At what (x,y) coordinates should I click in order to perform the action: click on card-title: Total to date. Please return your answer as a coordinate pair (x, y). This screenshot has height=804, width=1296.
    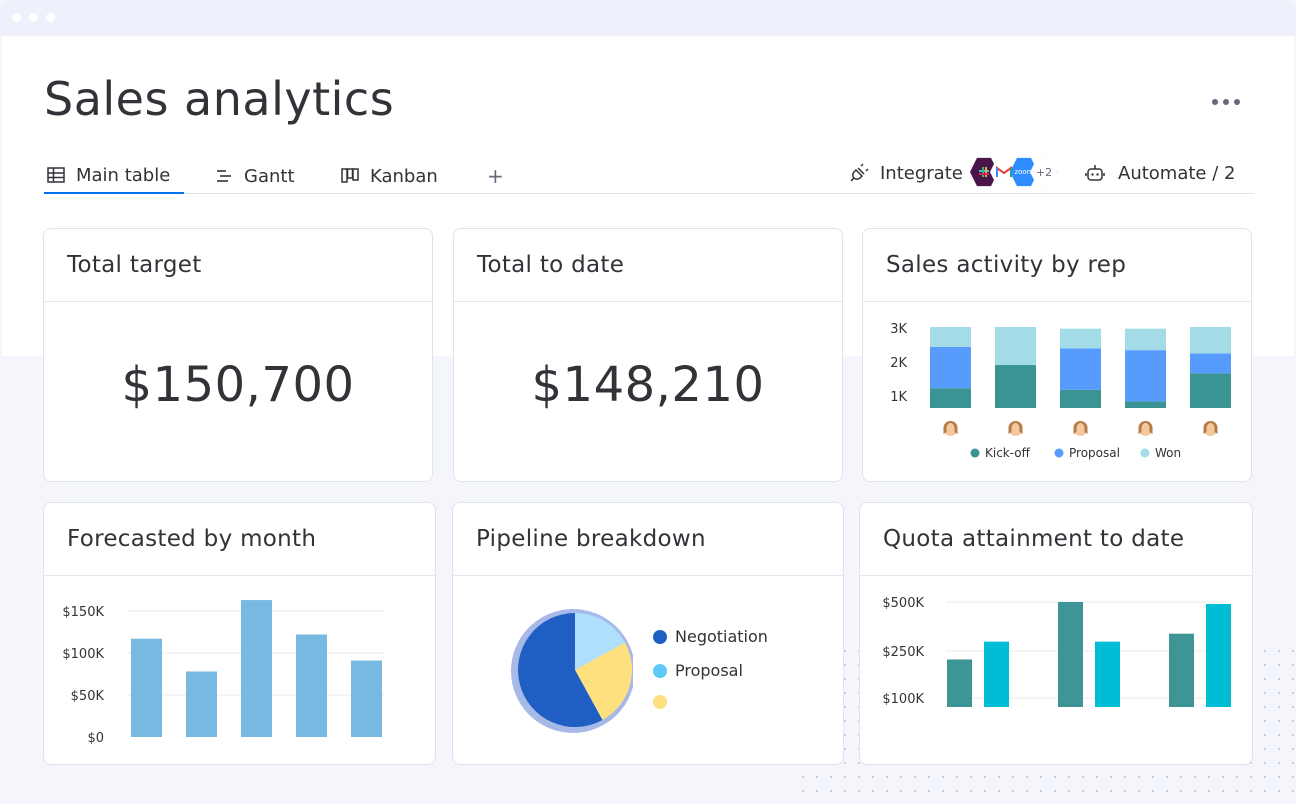
    Looking at the image, I should click on (648, 265).